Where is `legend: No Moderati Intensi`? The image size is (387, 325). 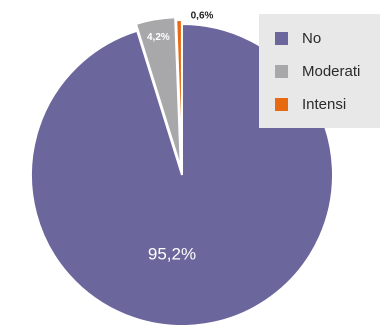
legend: No Moderati Intensi is located at coordinates (319, 71).